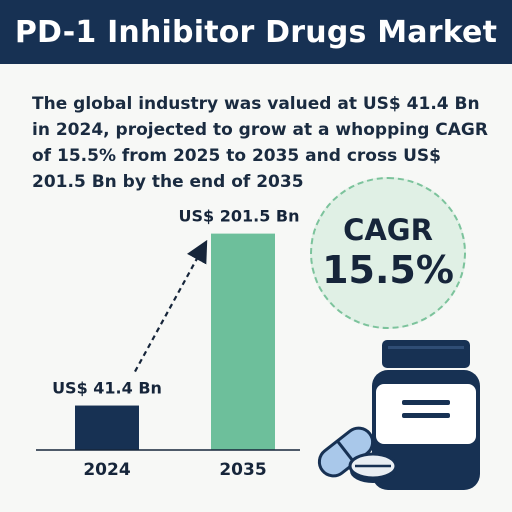 This screenshot has height=512, width=512. What do you see at coordinates (388, 270) in the screenshot?
I see `cagr-value: 15.5%` at bounding box center [388, 270].